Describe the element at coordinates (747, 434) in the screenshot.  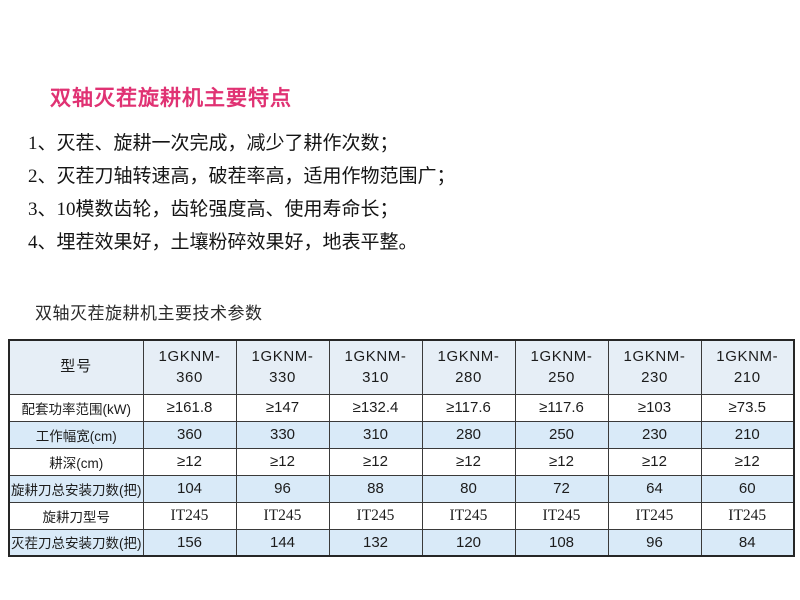
I see `spec-value: 210` at that location.